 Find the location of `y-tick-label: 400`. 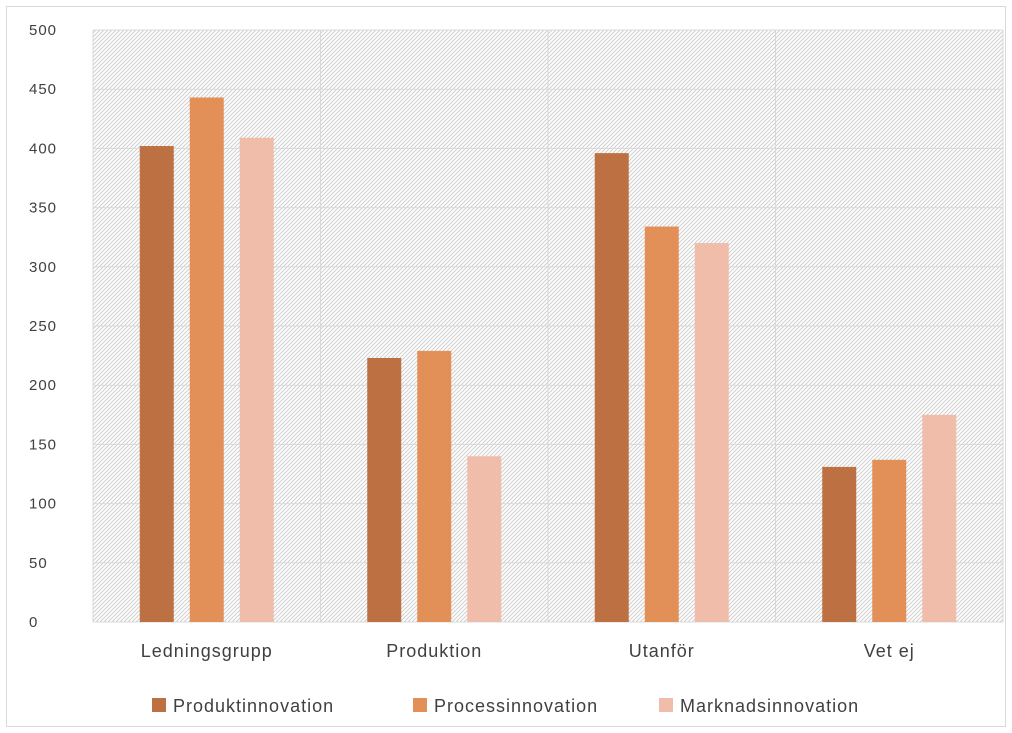

y-tick-label: 400 is located at coordinates (43, 148).